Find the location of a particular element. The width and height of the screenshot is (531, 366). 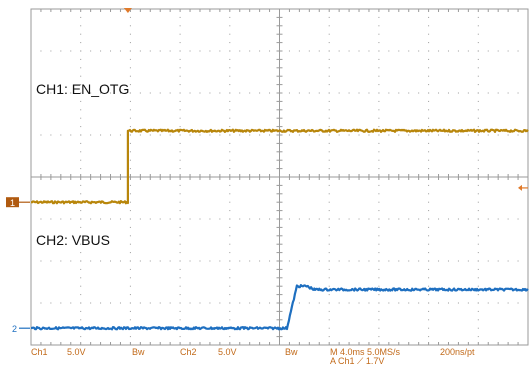

ch1-label: CH1: EN_OTG is located at coordinates (82, 89).